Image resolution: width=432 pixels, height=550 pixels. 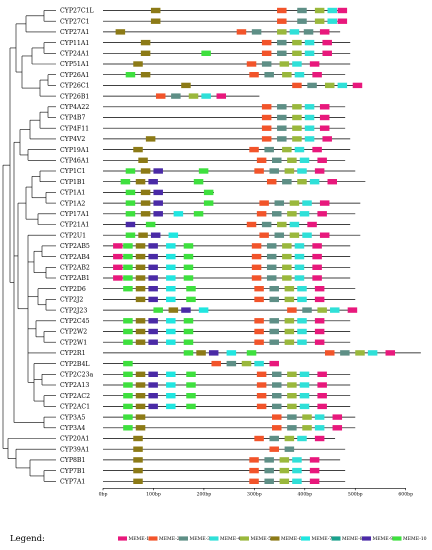 What do you see at coordinates (74, 54) in the screenshot?
I see `gene-label: CYP24A1` at bounding box center [74, 54].